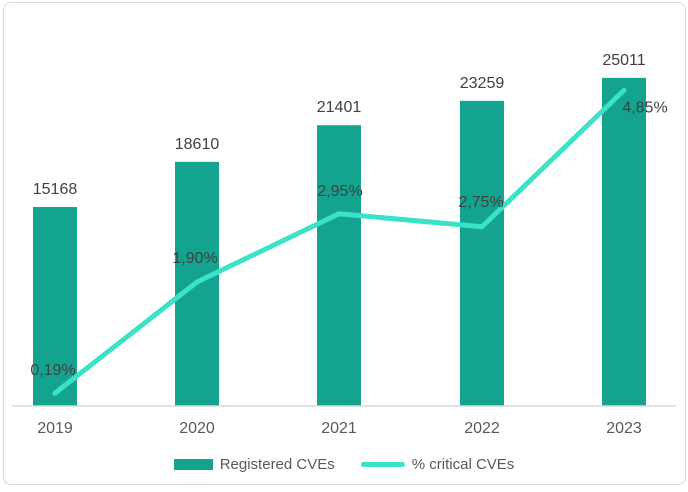  Describe the element at coordinates (482, 83) in the screenshot. I see `bar-value-label-2022: 23259` at that location.